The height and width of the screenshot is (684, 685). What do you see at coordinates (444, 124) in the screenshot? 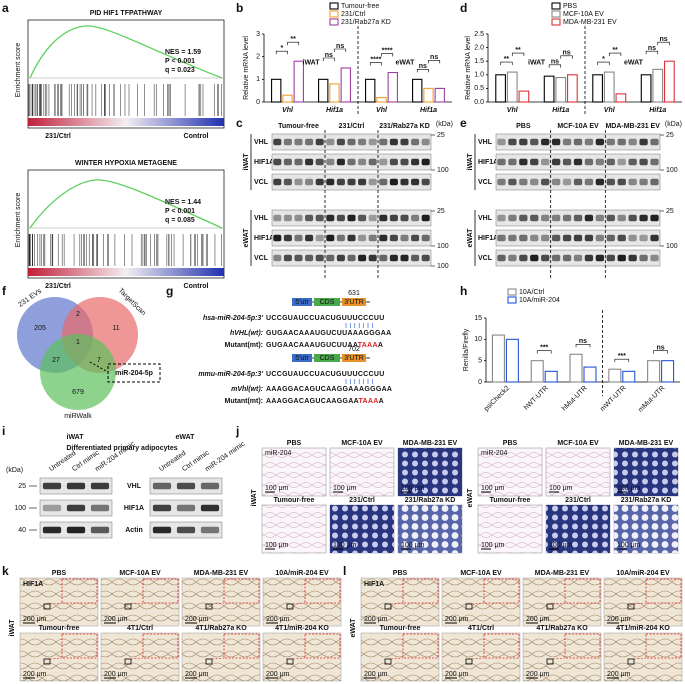
I see `unit-label: (kDa)` at bounding box center [444, 124].